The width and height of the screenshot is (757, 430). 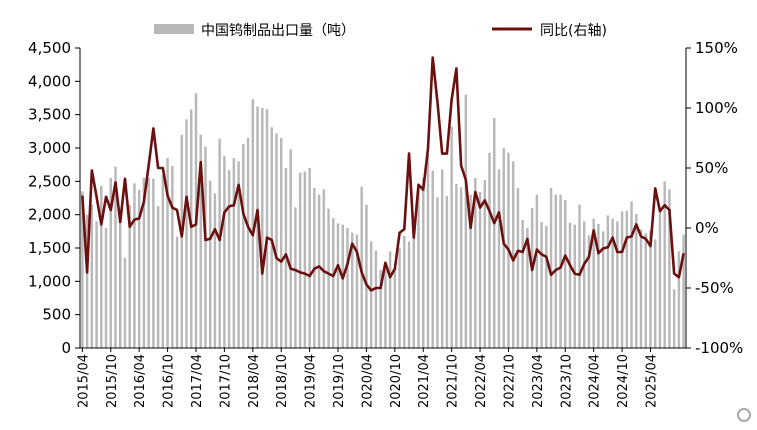 I want to click on x-tick-label: 2015/10, so click(x=112, y=381).